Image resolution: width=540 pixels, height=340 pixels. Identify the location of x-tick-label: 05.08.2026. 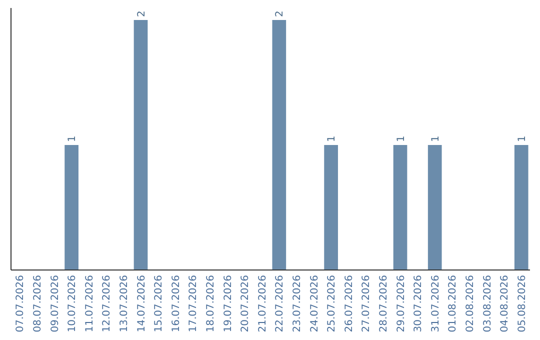
(522, 303).